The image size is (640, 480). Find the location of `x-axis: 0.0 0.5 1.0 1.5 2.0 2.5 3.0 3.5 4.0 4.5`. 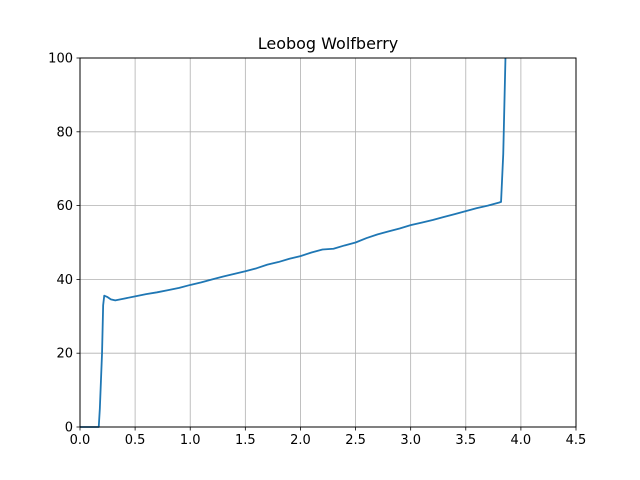

x-axis: 0.0 0.5 1.0 1.5 2.0 2.5 3.0 3.5 4.0 4.5 is located at coordinates (328, 437).